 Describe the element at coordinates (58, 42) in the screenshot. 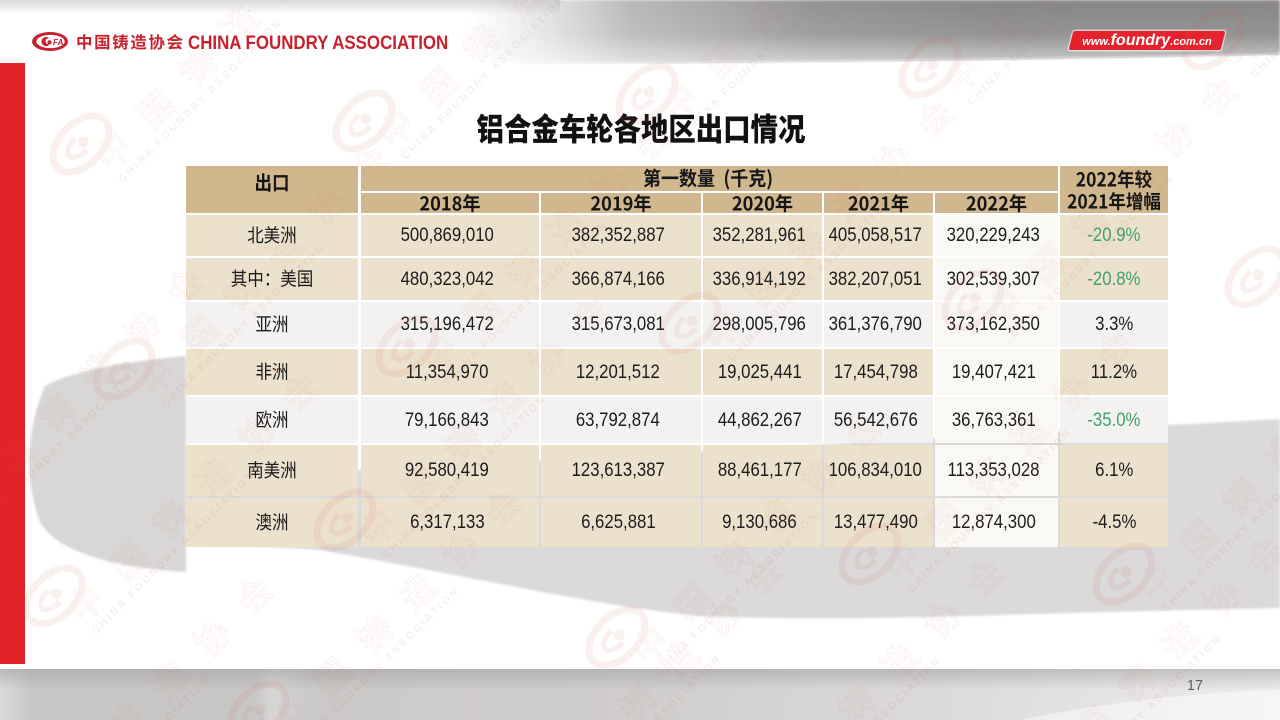

I see `svg-text: FA` at that location.